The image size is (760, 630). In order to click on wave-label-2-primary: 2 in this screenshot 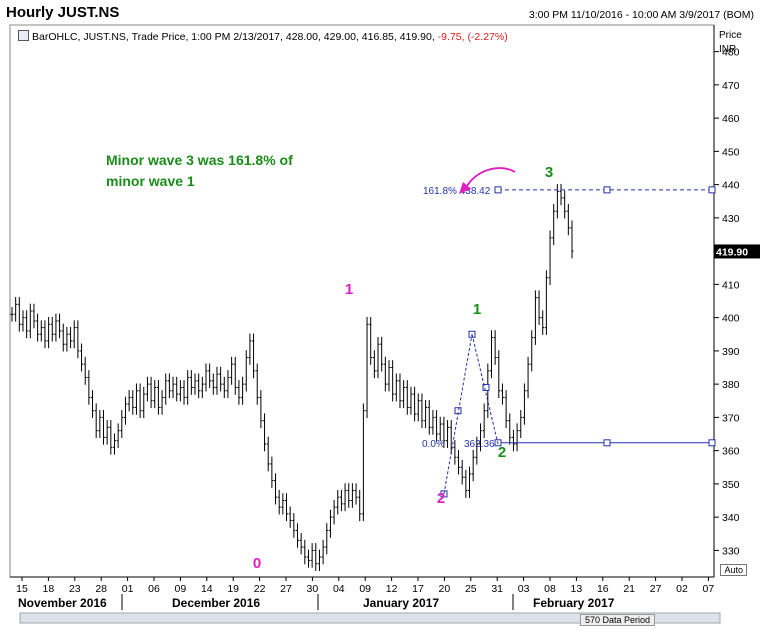, I will do `click(441, 498)`.